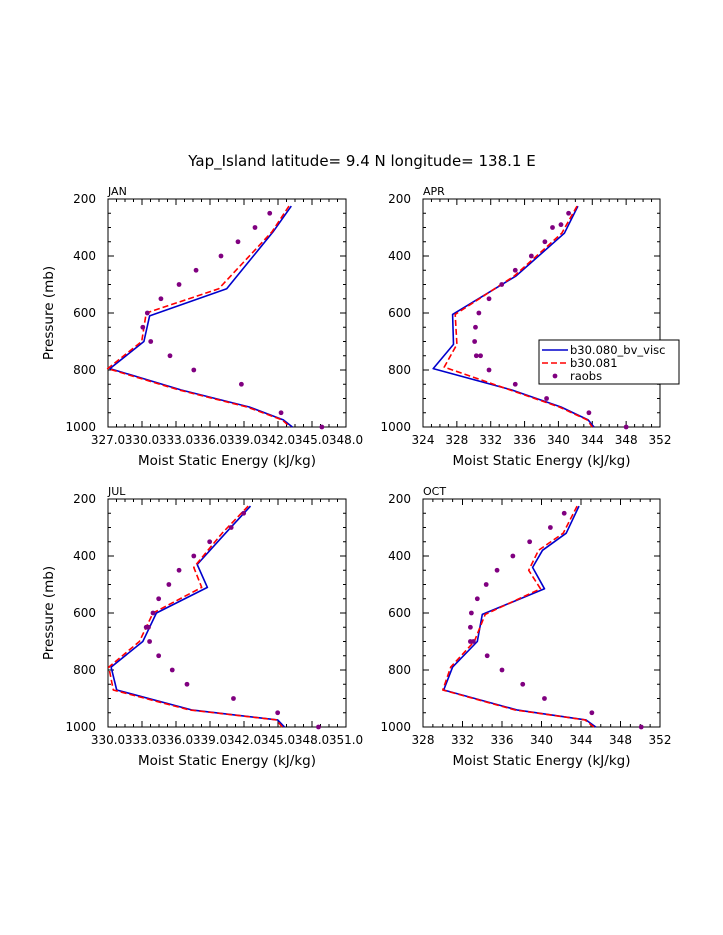 The image size is (723, 935). I want to click on legend-marker-raobs, so click(555, 376).